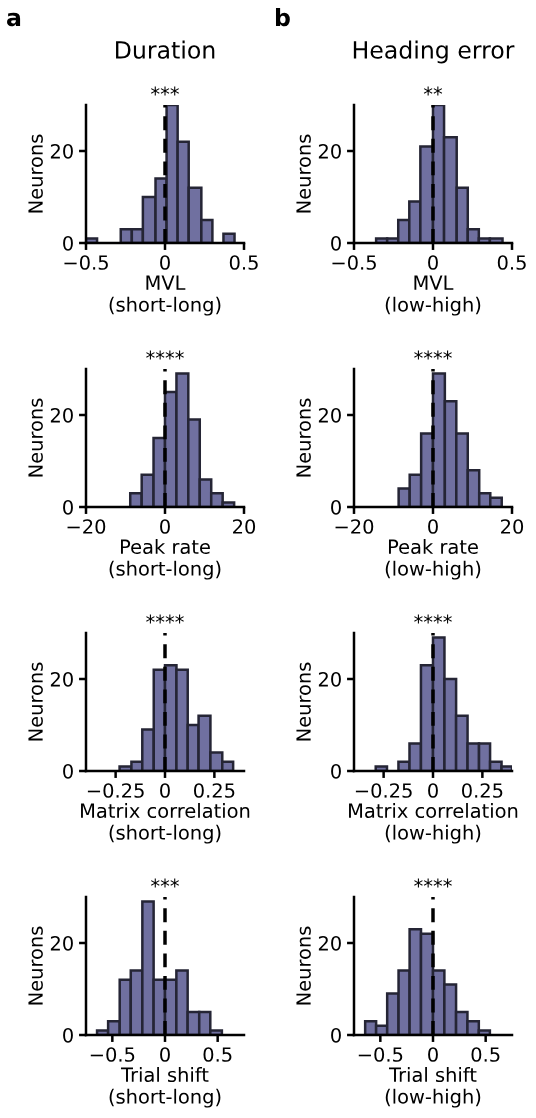 Image resolution: width=536 pixels, height=1118 pixels. I want to click on x-axis-title: Peak rate (short-long), so click(165, 559).